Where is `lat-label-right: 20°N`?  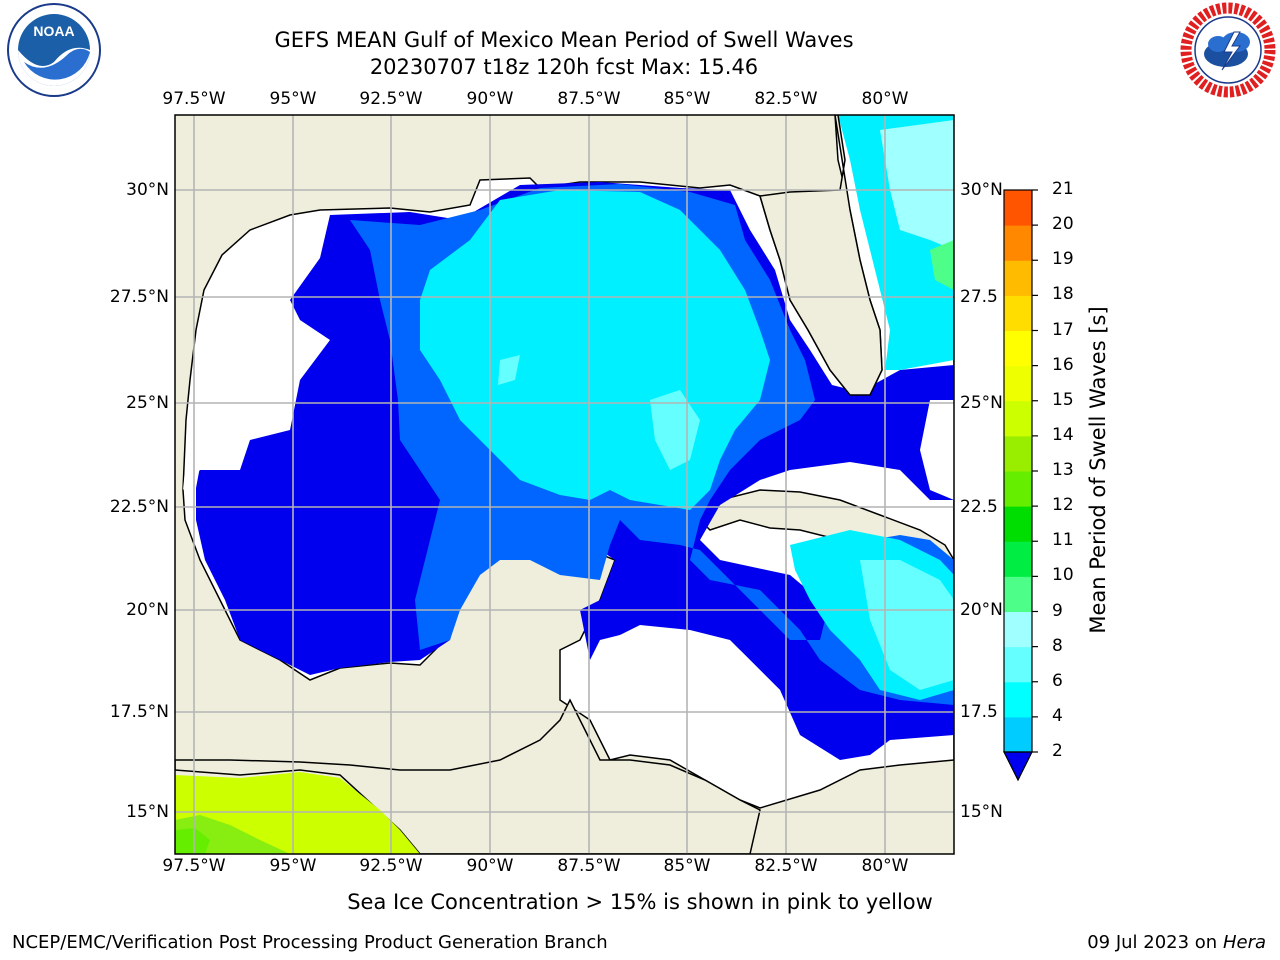
lat-label-right: 20°N is located at coordinates (981, 610).